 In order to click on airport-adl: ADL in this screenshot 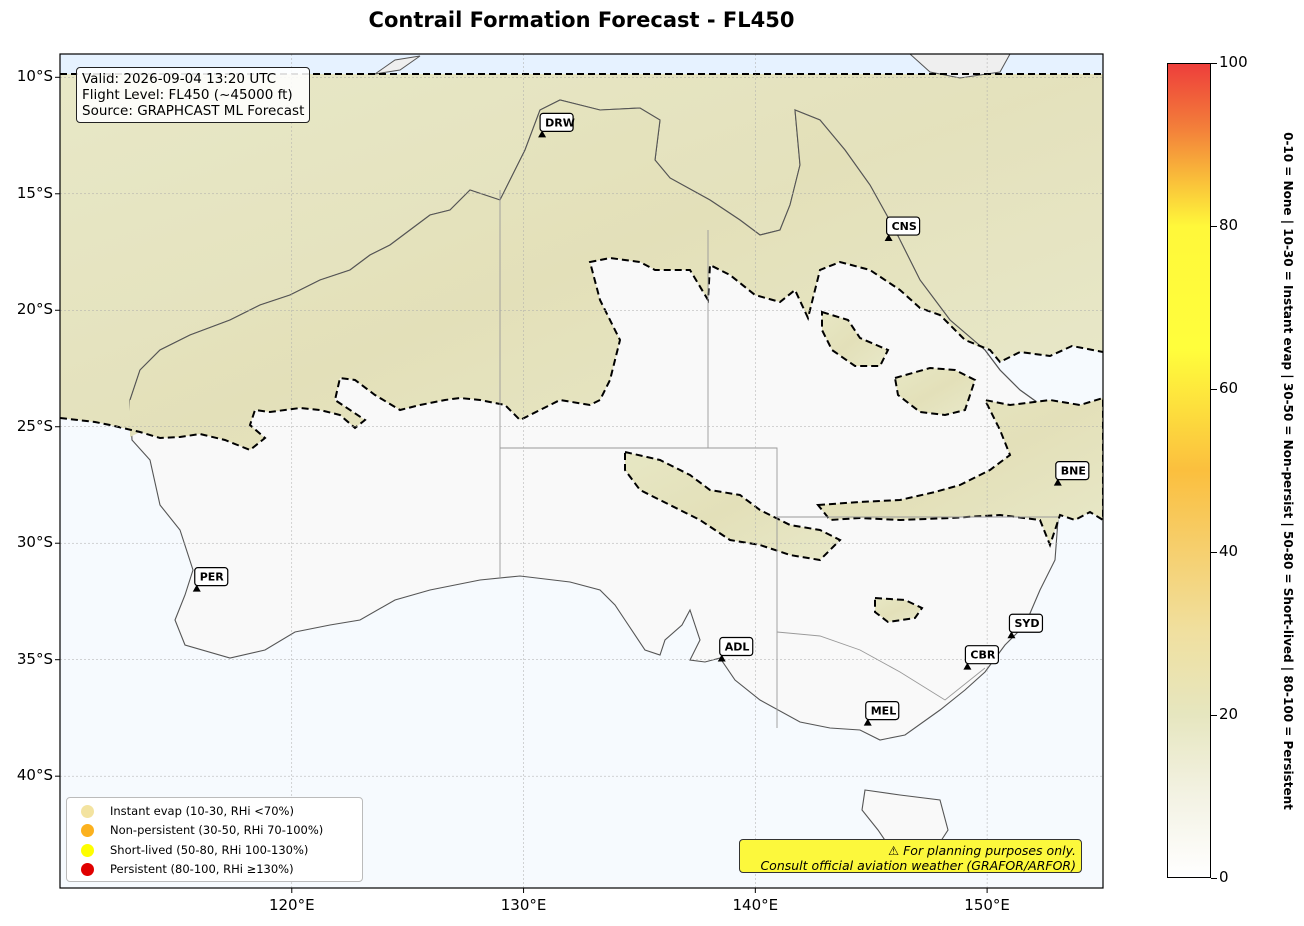, I will do `click(735, 649)`.